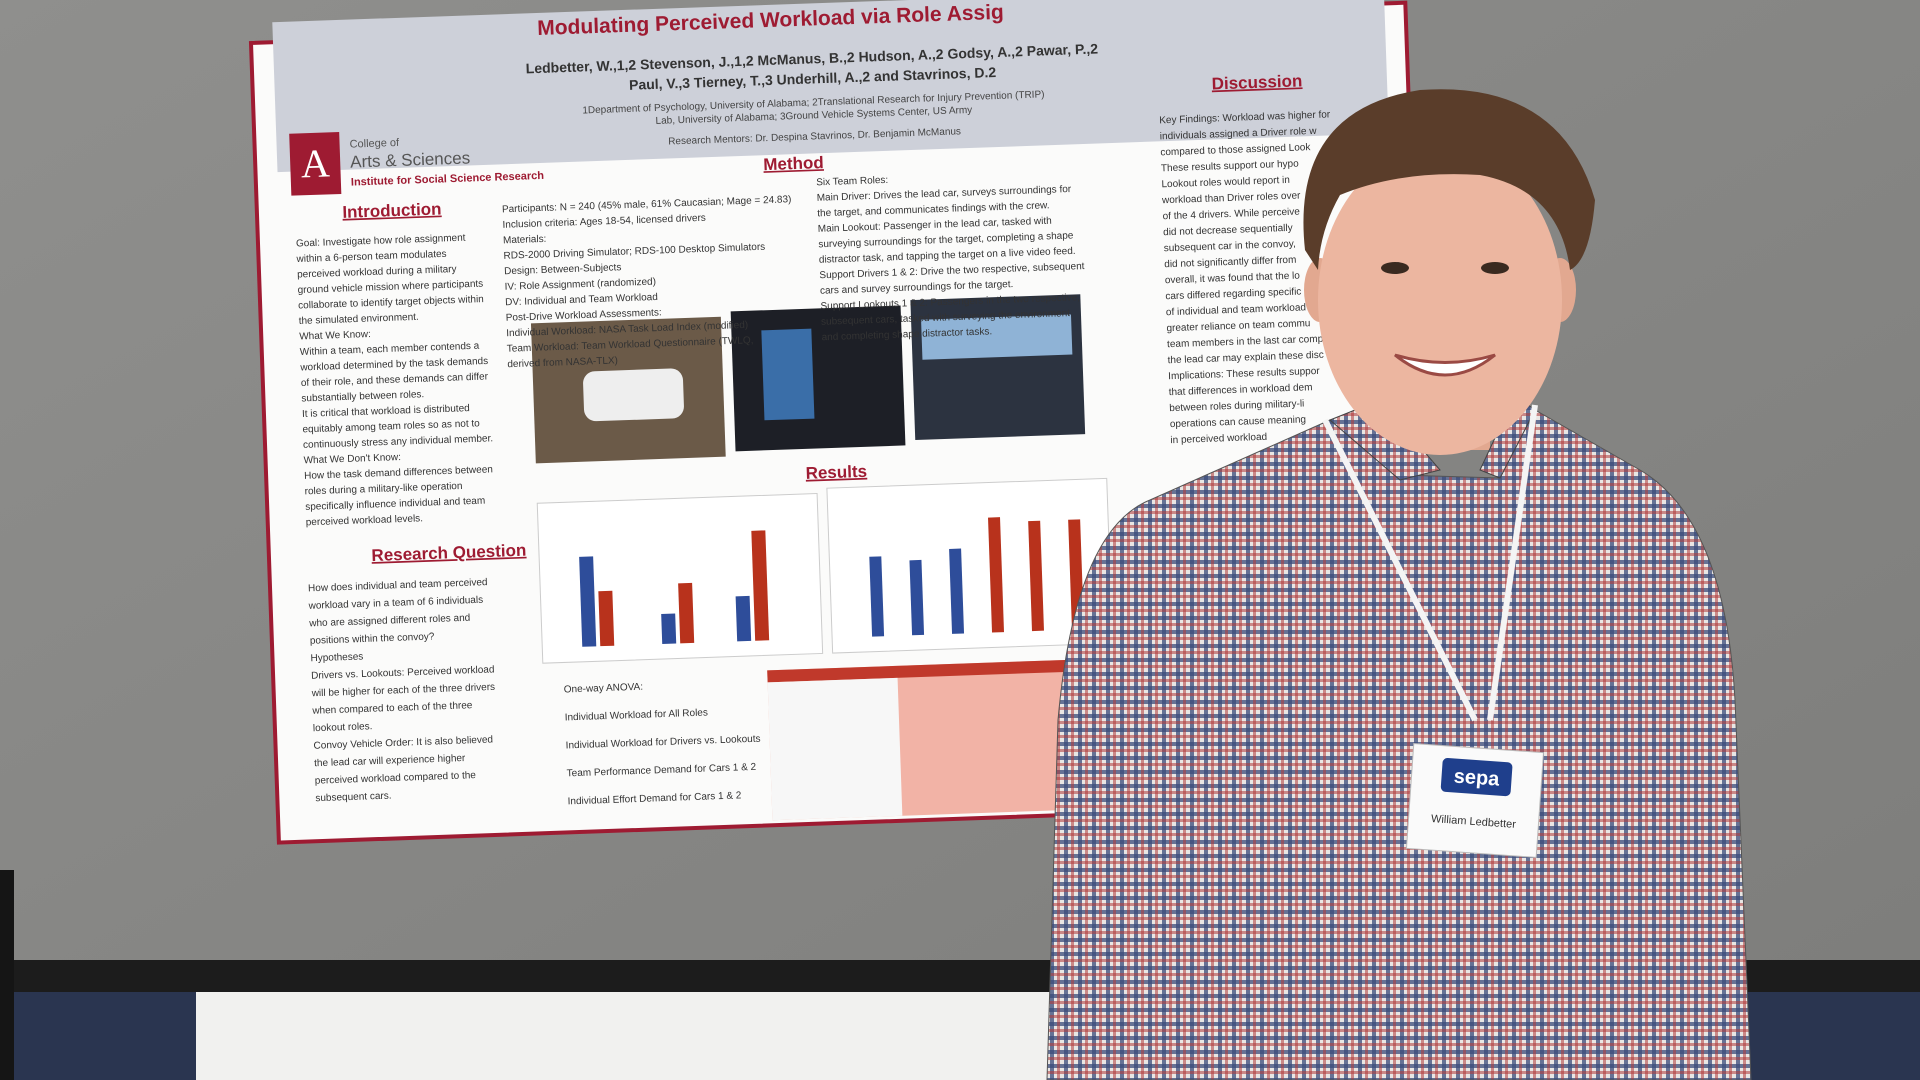 This screenshot has width=1920, height=1080. Describe the element at coordinates (830, 86) in the screenshot. I see `poster-header` at that location.